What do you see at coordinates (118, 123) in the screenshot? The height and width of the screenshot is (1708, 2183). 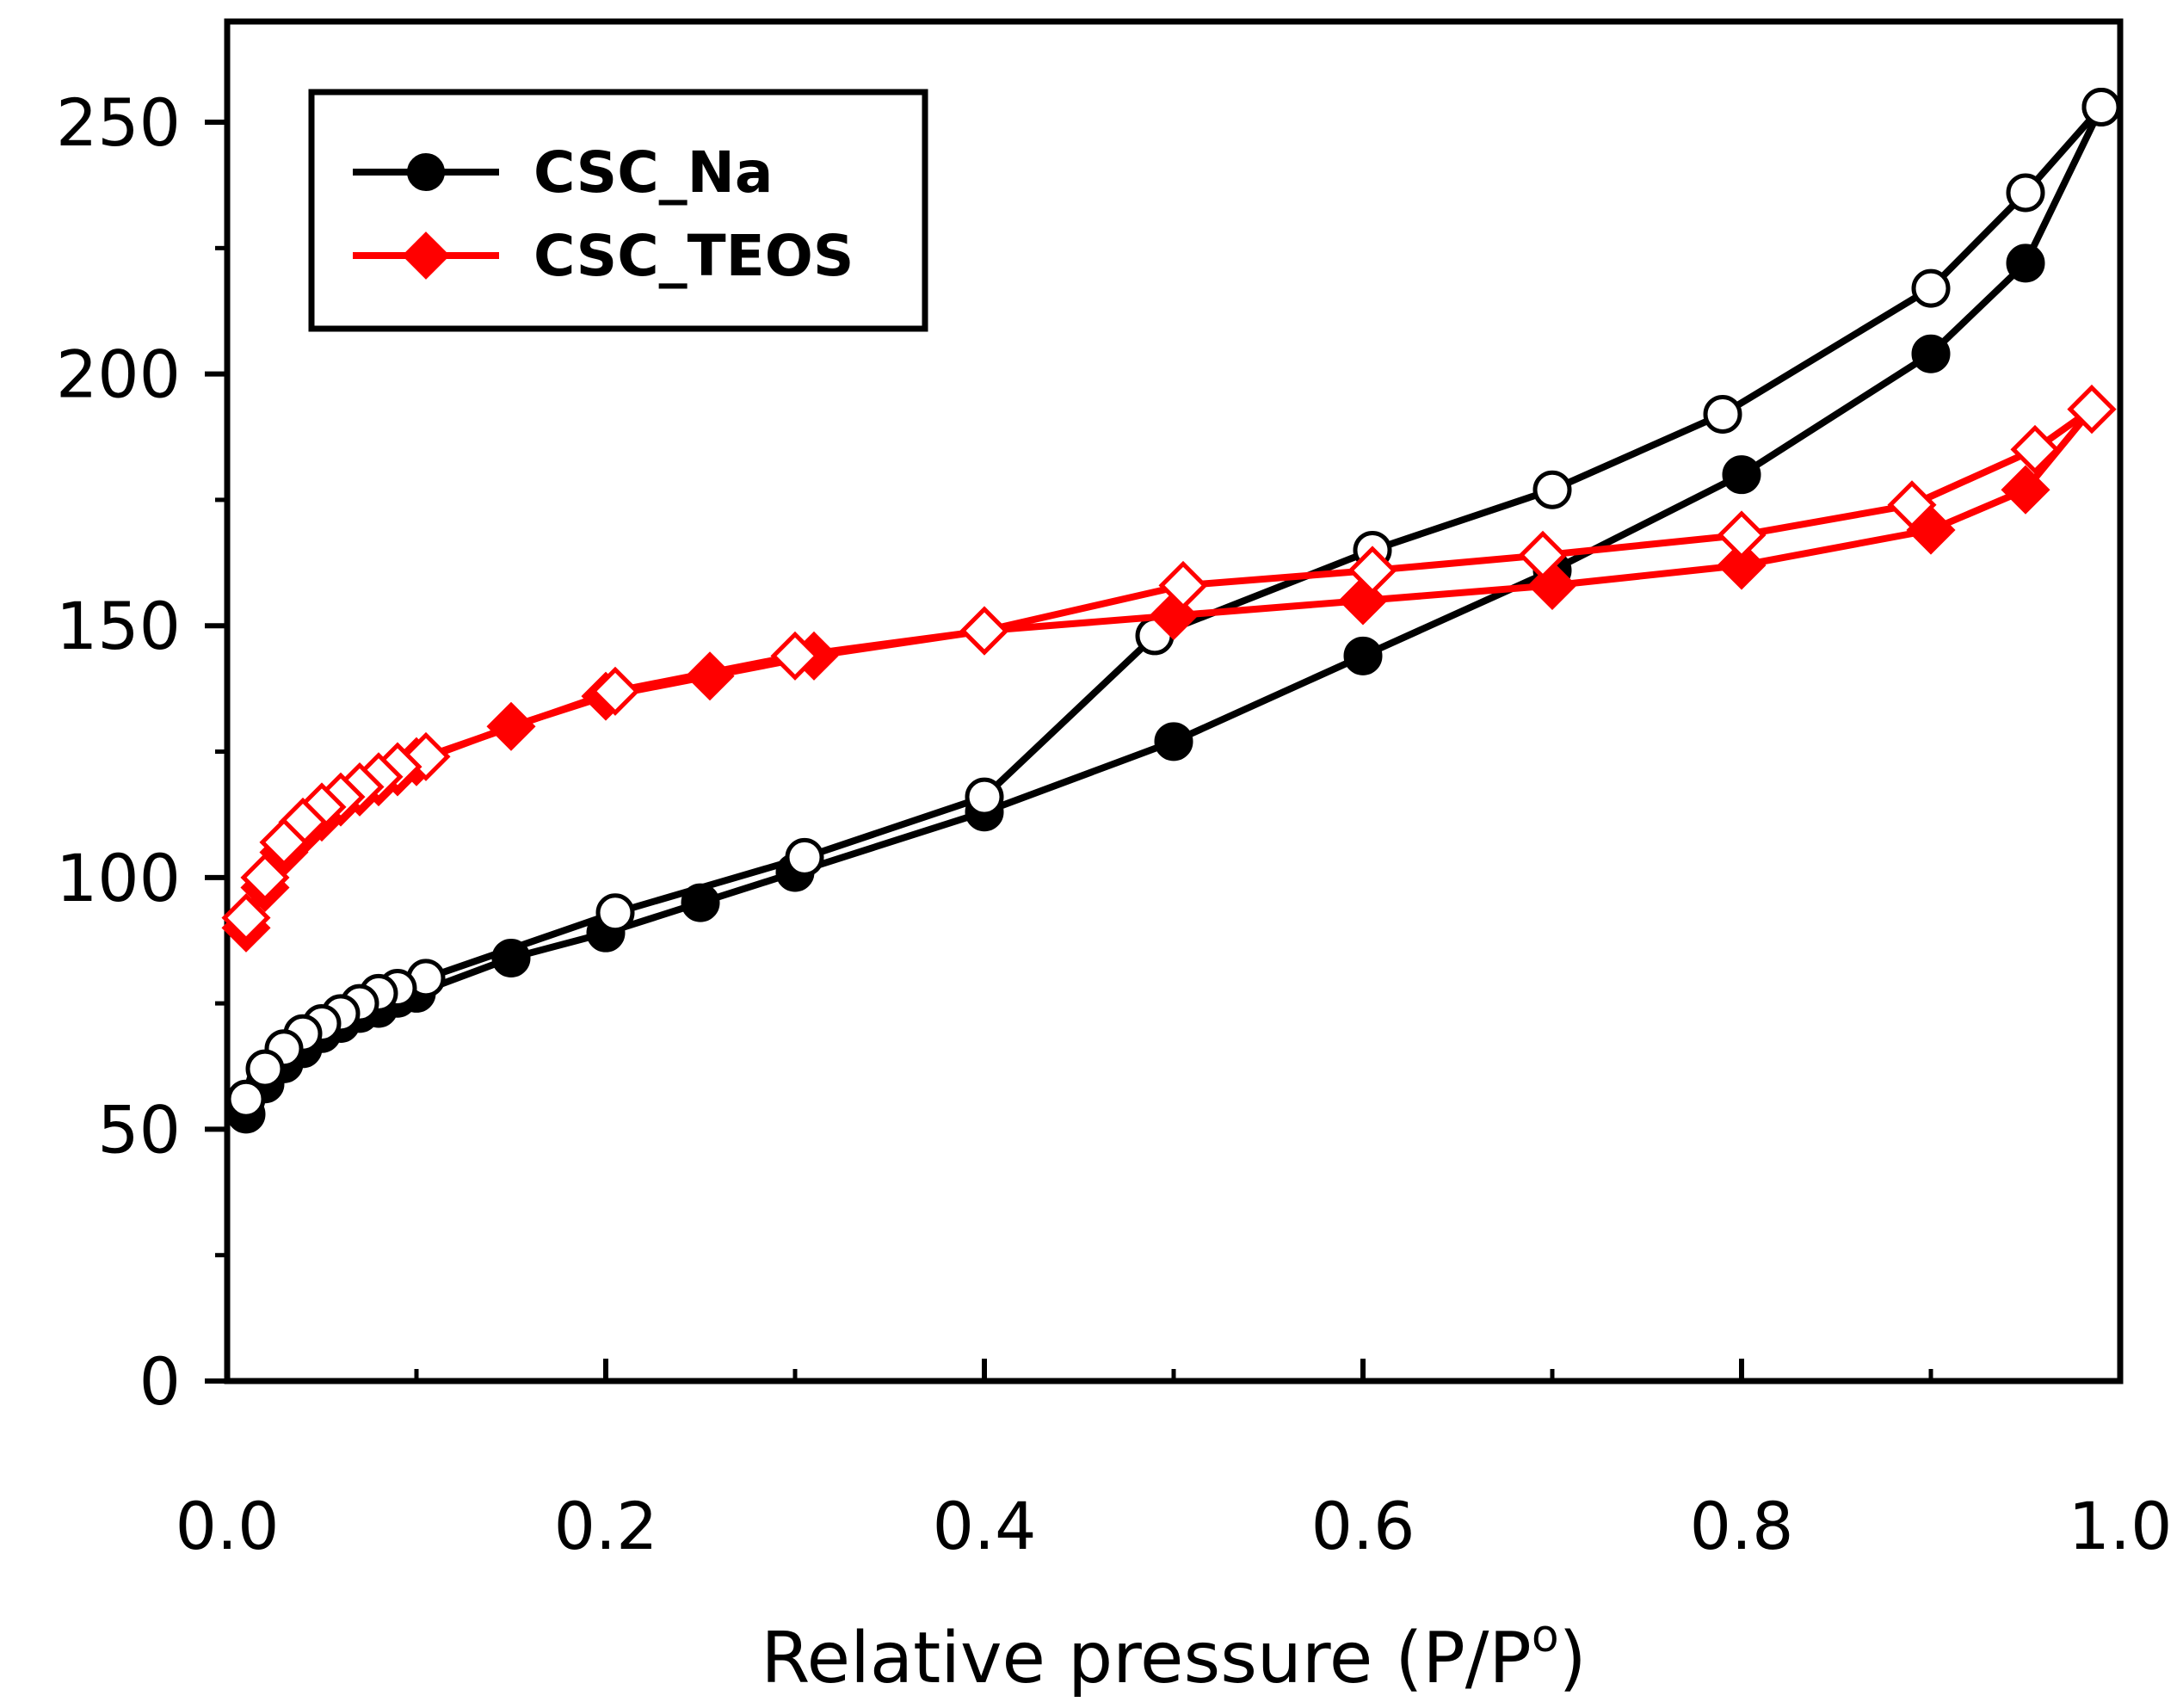 I see `y-tick-label: 250` at bounding box center [118, 123].